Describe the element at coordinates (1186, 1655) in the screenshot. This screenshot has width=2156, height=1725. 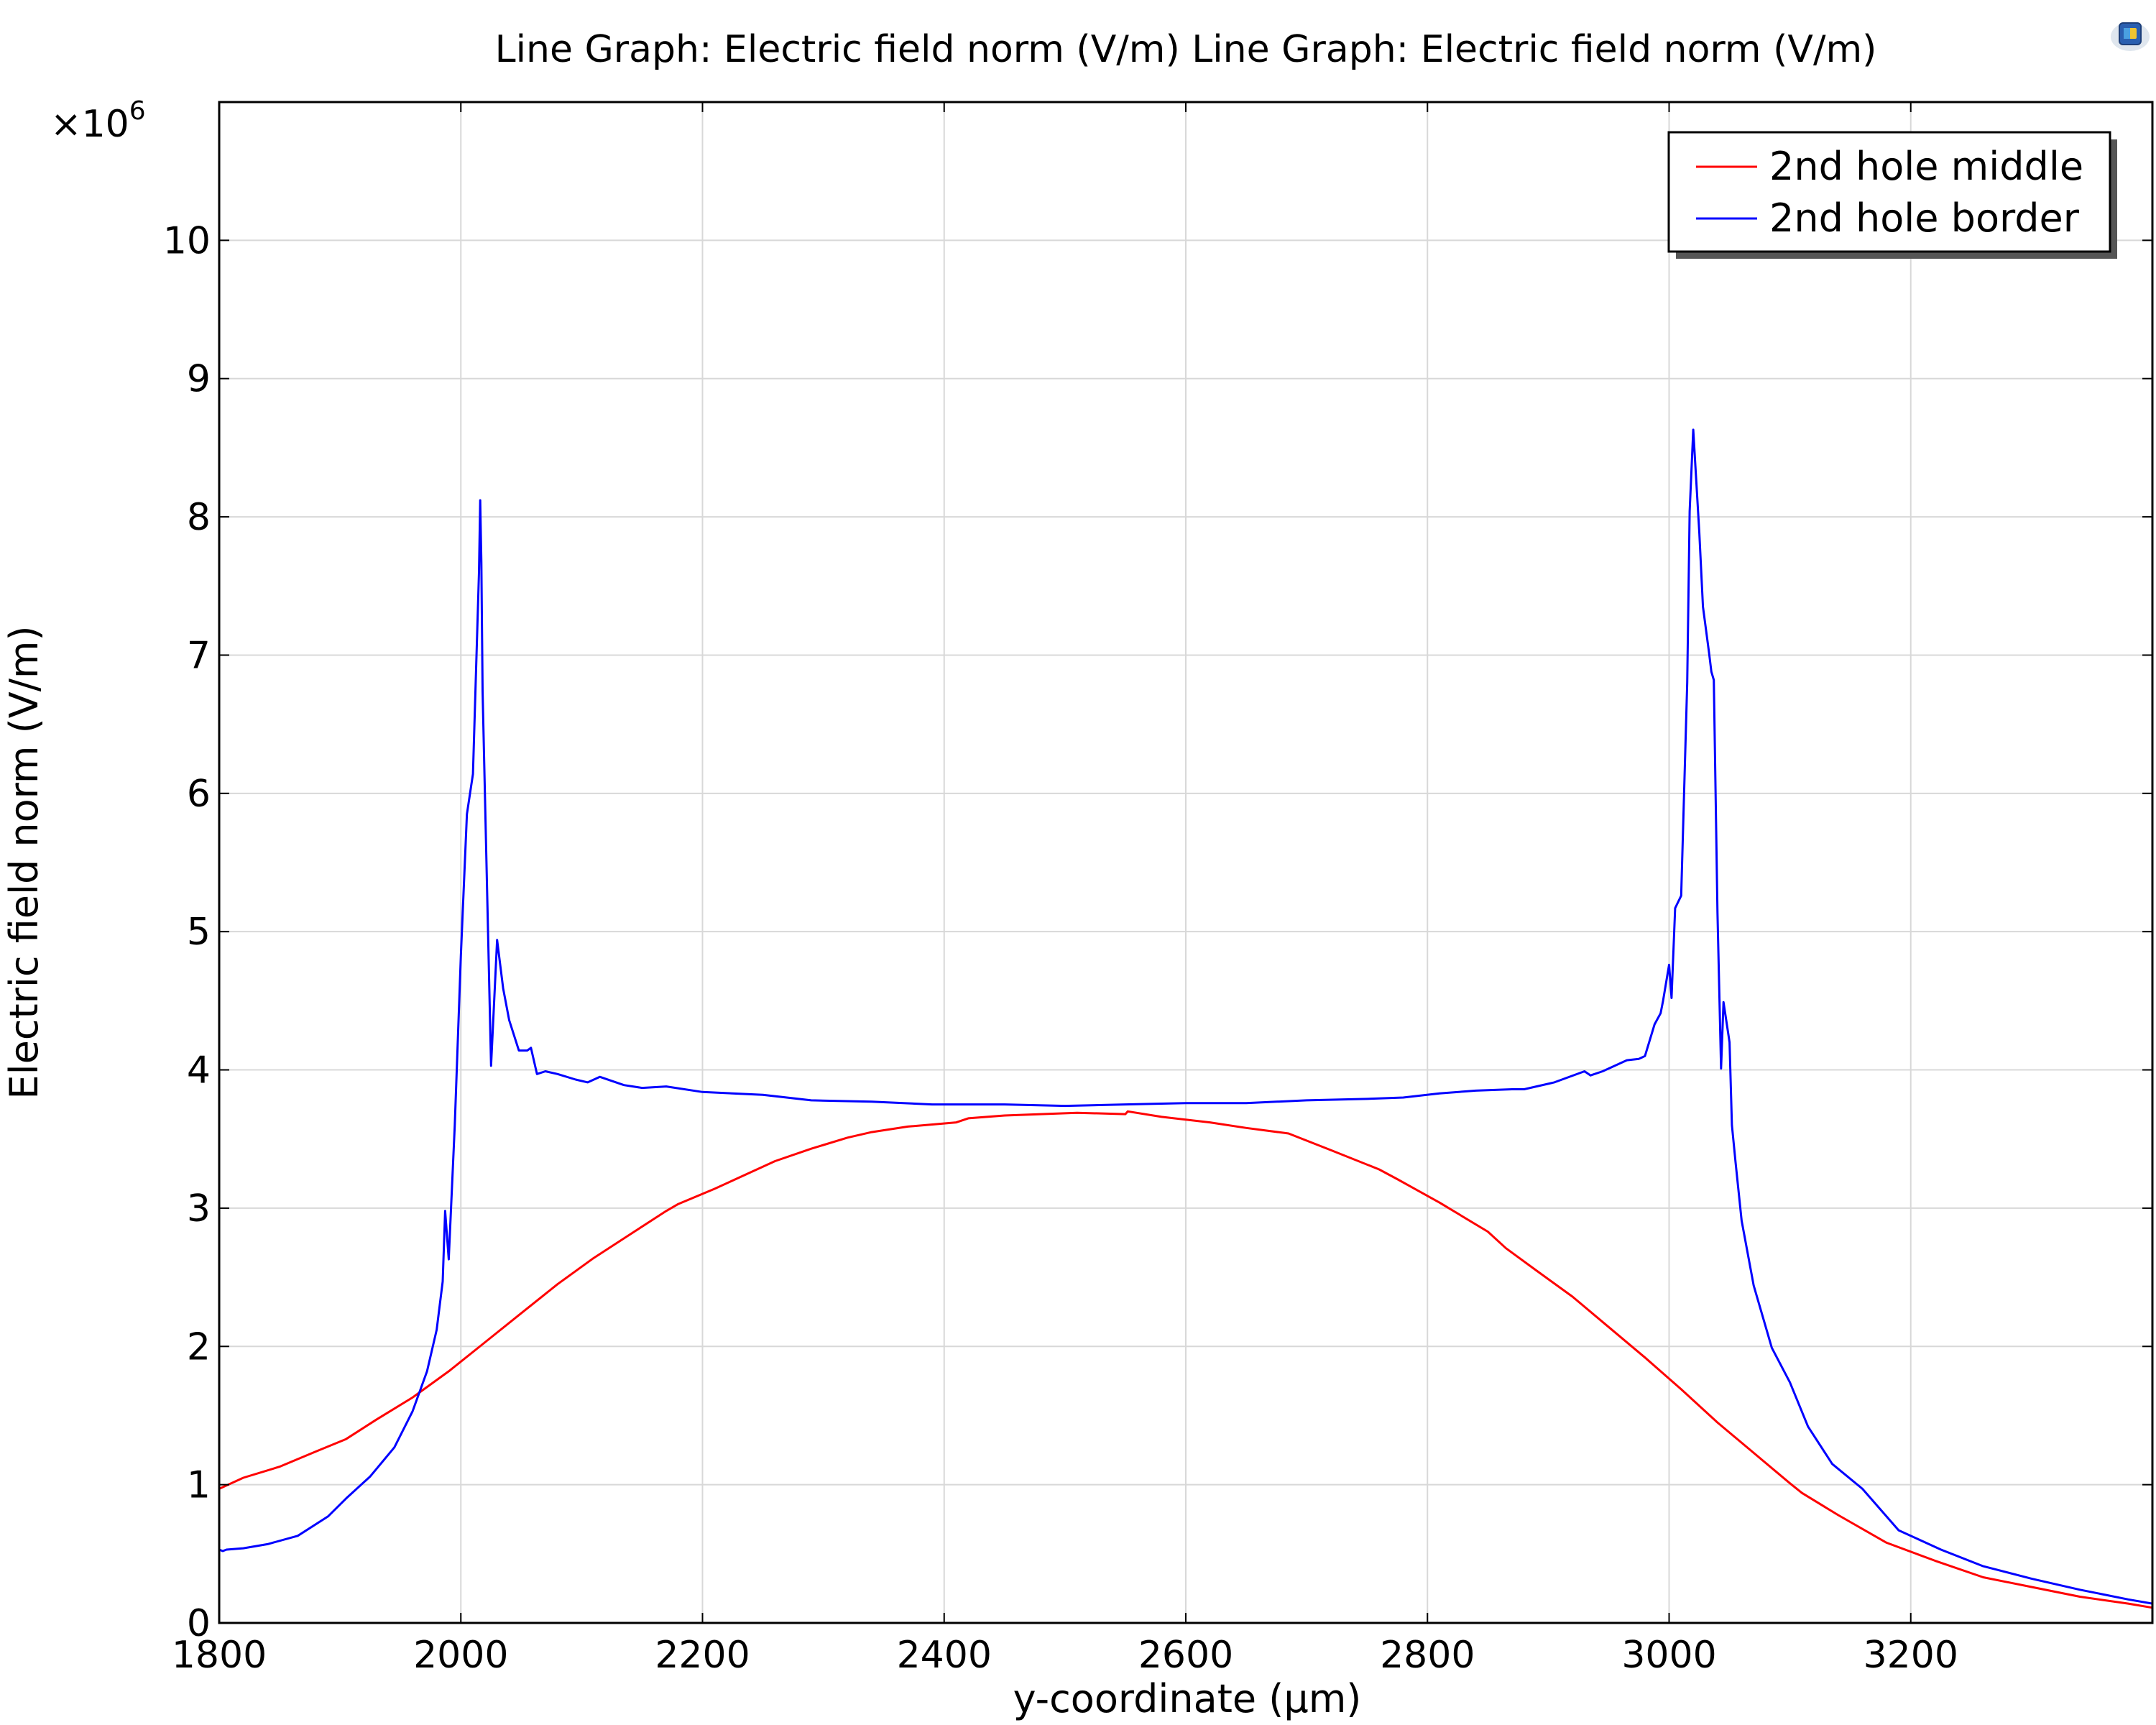
I see `x-tick-label: 2600` at that location.